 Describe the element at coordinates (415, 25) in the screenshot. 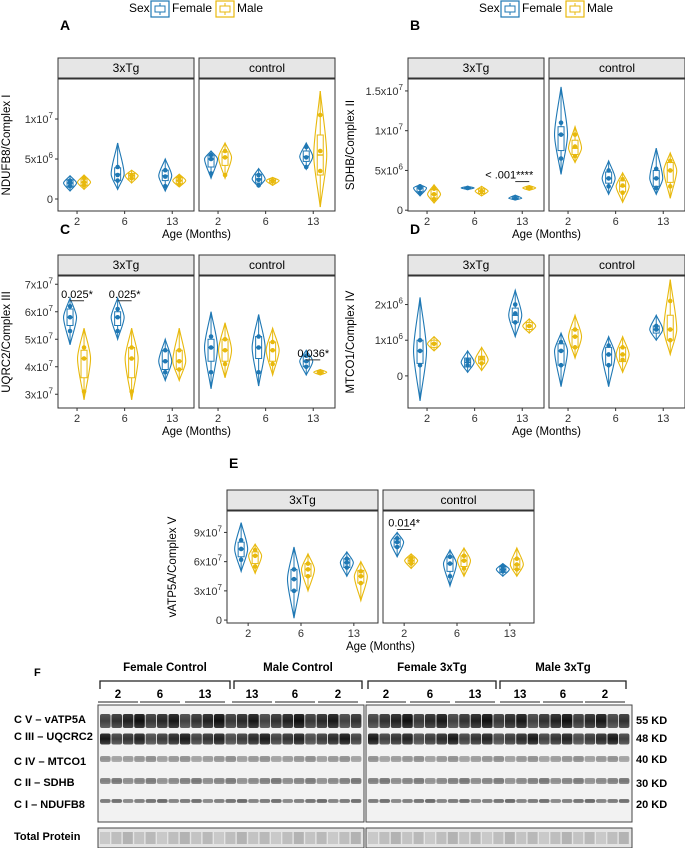

I see `panel-label: B` at that location.